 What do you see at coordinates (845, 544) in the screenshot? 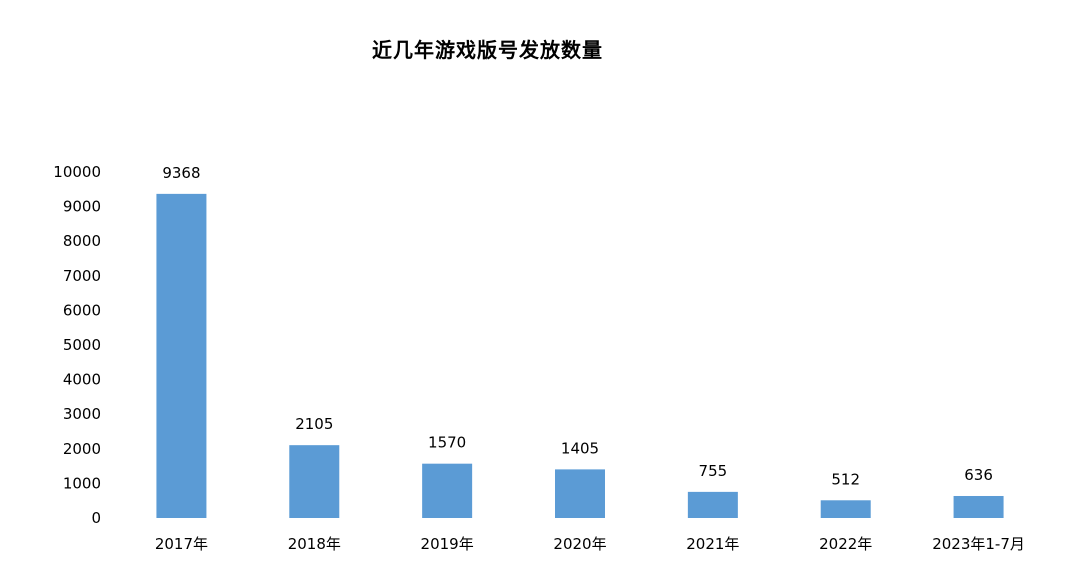
I see `x-tick-label: 2022年` at bounding box center [845, 544].